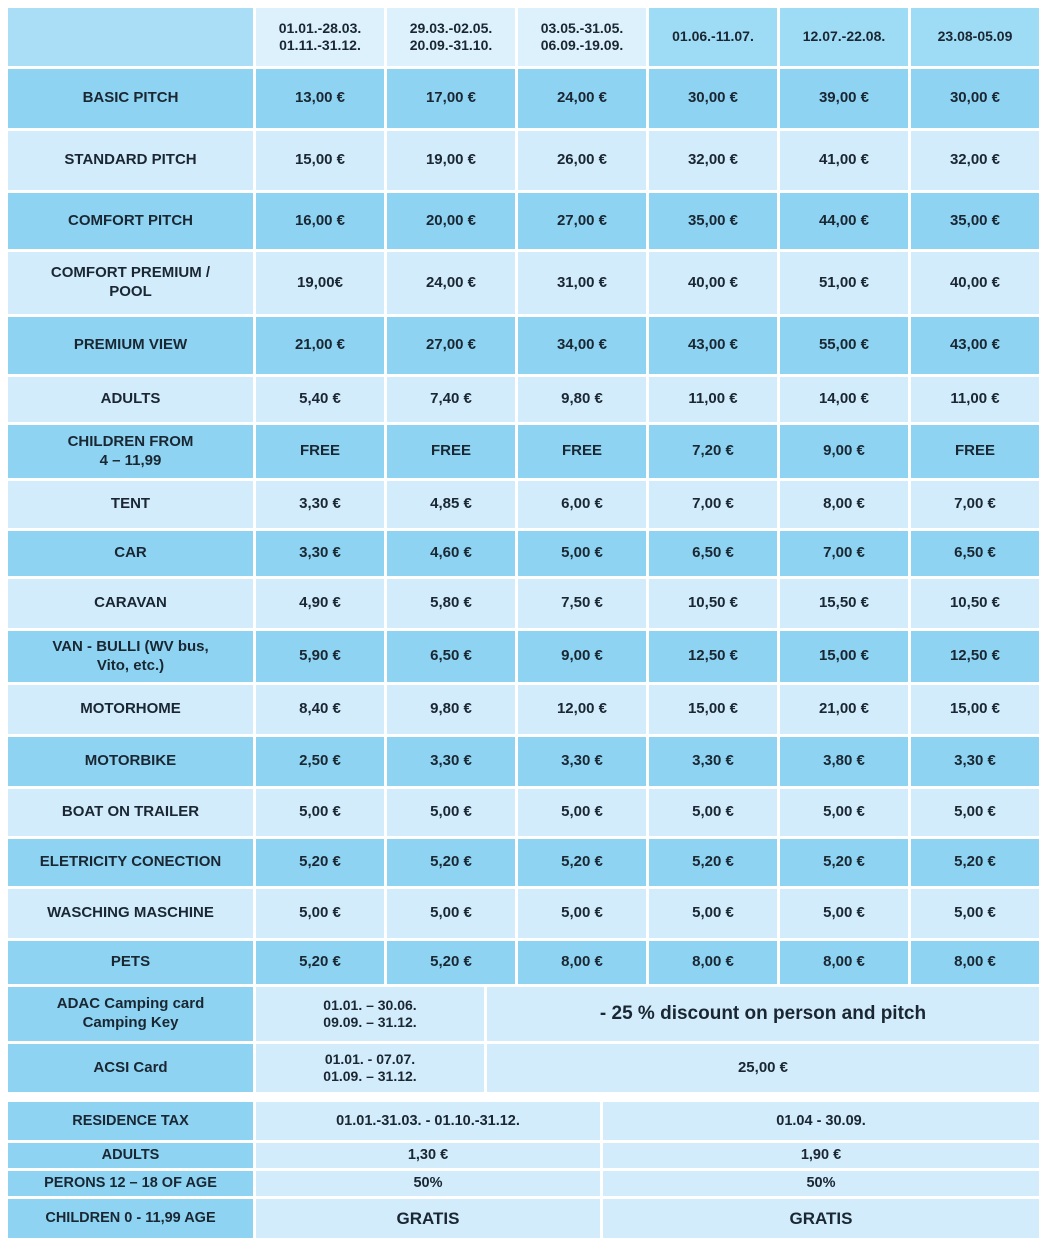 The image size is (1053, 1248). I want to click on row-label: PREMIUM VIEW, so click(130, 345).